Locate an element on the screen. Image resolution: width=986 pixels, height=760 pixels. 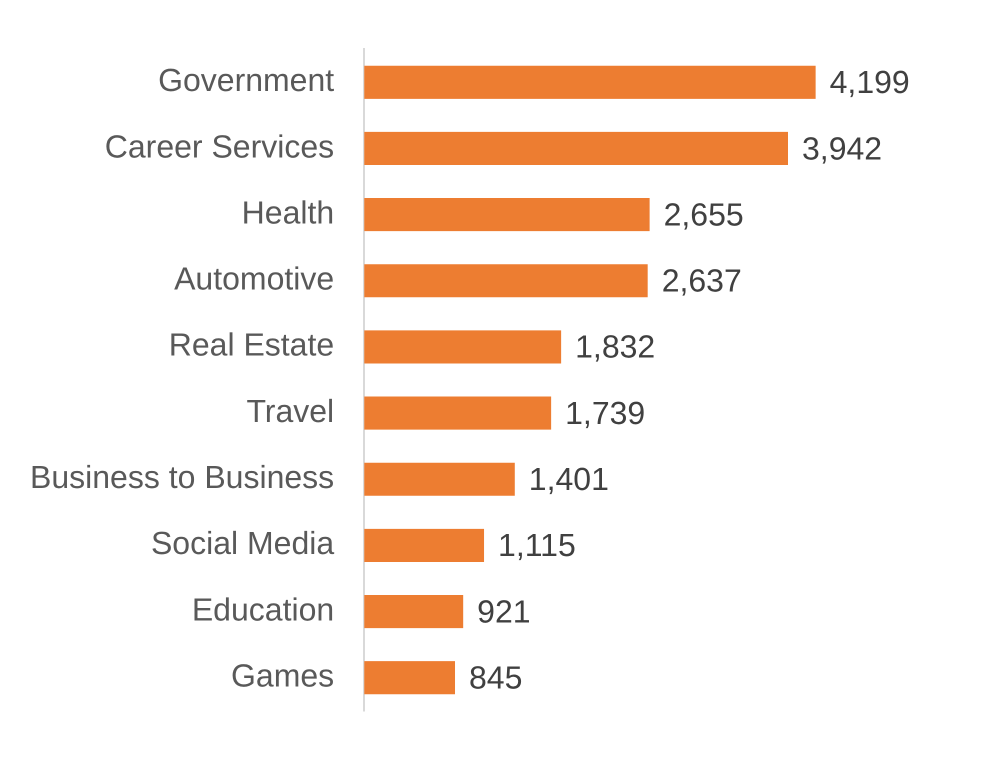
y-tick-label: Games is located at coordinates (282, 676).